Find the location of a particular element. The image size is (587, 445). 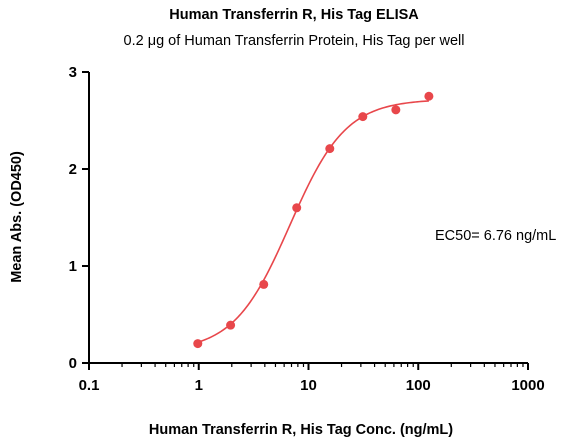

x-ticks: 0.1 1 10 100 1000 is located at coordinates (312, 378).